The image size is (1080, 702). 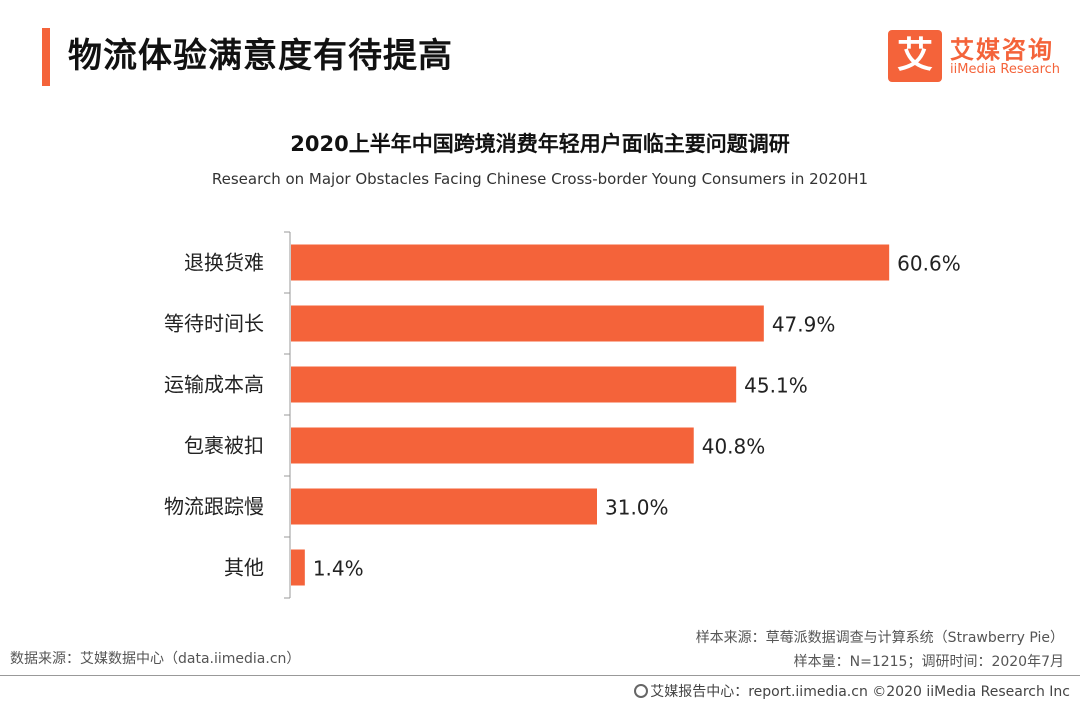 I want to click on category-label: 等待时间长, so click(x=214, y=324).